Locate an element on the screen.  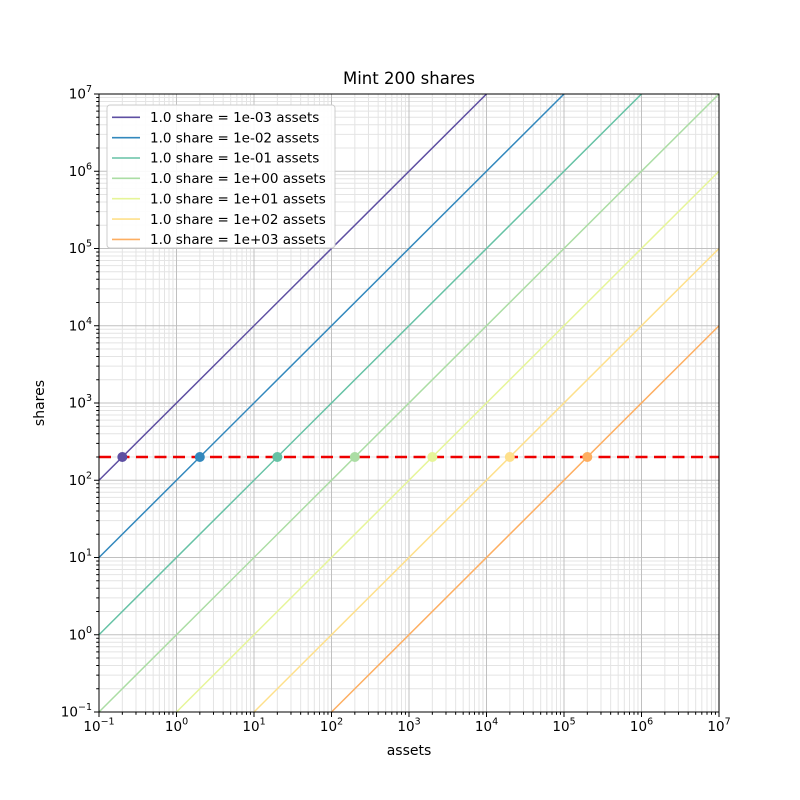
legend-entry-1: 1.0 share = 1e-02 assets is located at coordinates (215, 138).